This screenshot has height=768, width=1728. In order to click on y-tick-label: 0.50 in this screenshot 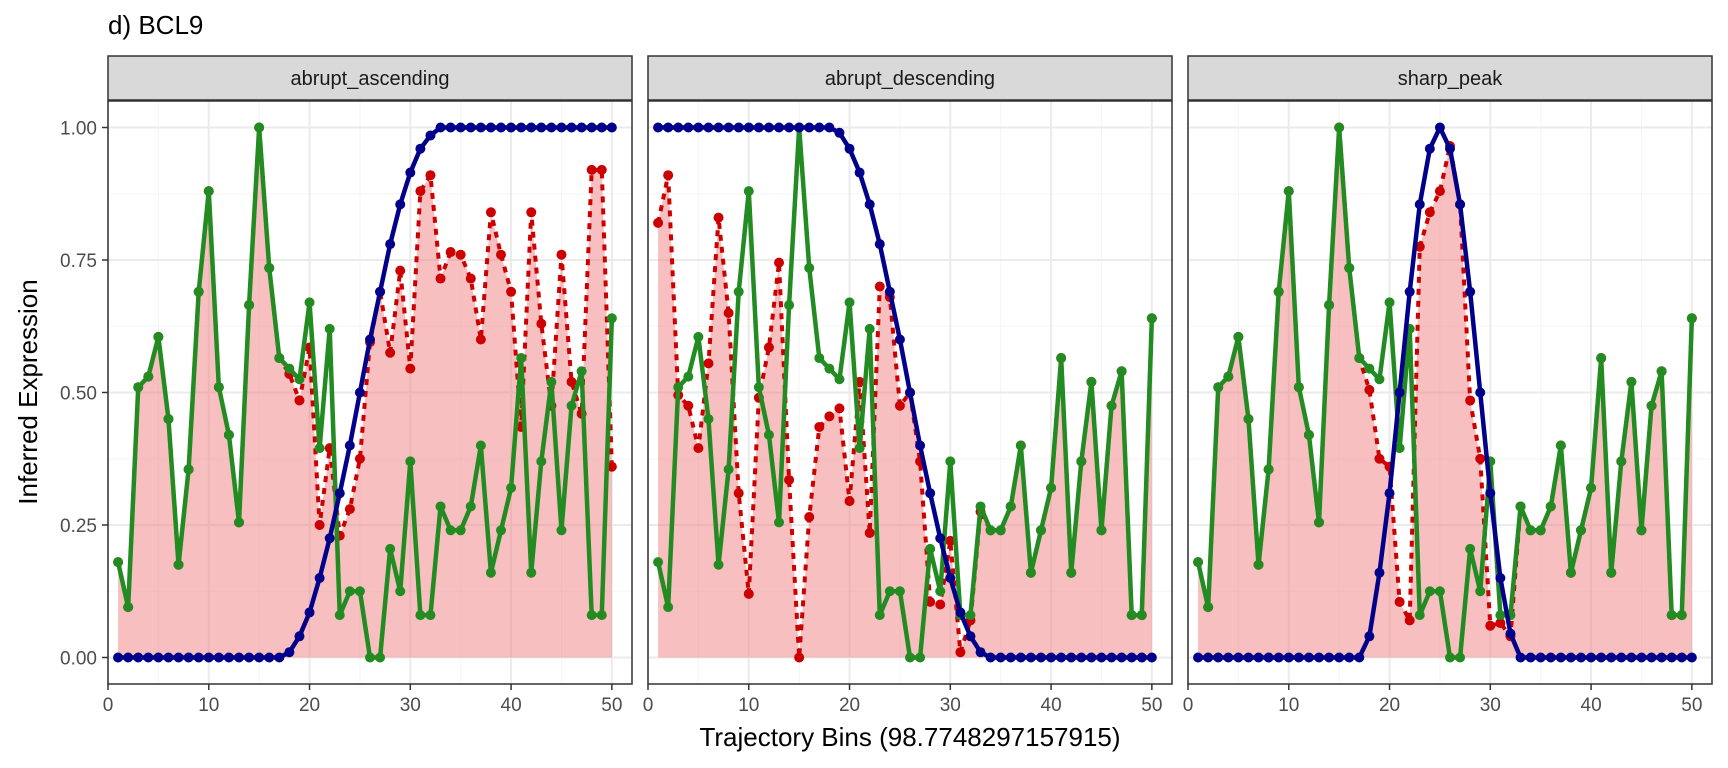, I will do `click(78, 394)`.